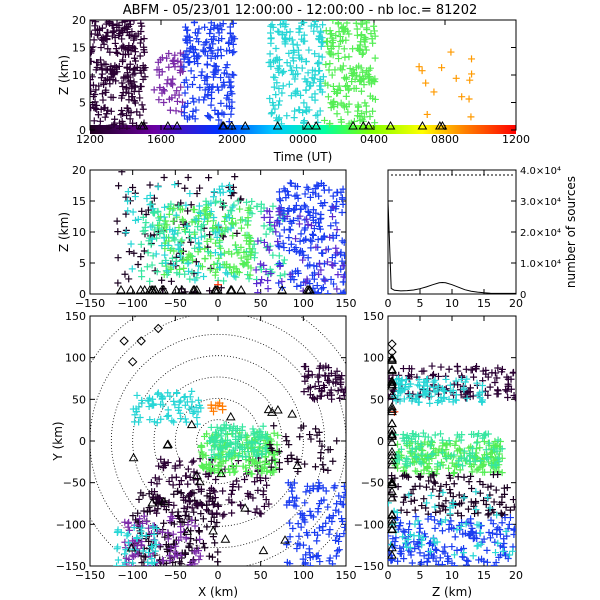  Describe the element at coordinates (540, 233) in the screenshot. I see `histogram-count-tick-label: 2.0×10⁴` at that location.